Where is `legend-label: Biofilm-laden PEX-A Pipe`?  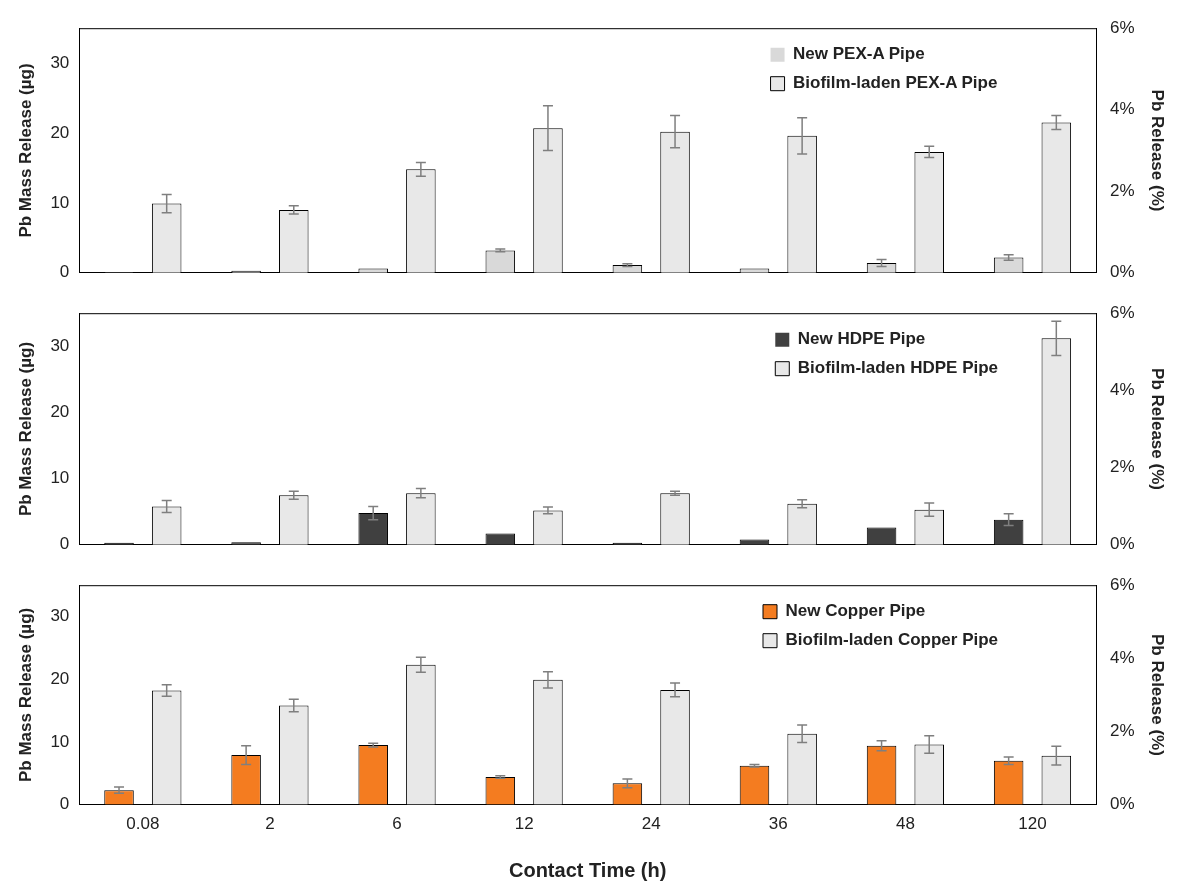 legend-label: Biofilm-laden PEX-A Pipe is located at coordinates (895, 83).